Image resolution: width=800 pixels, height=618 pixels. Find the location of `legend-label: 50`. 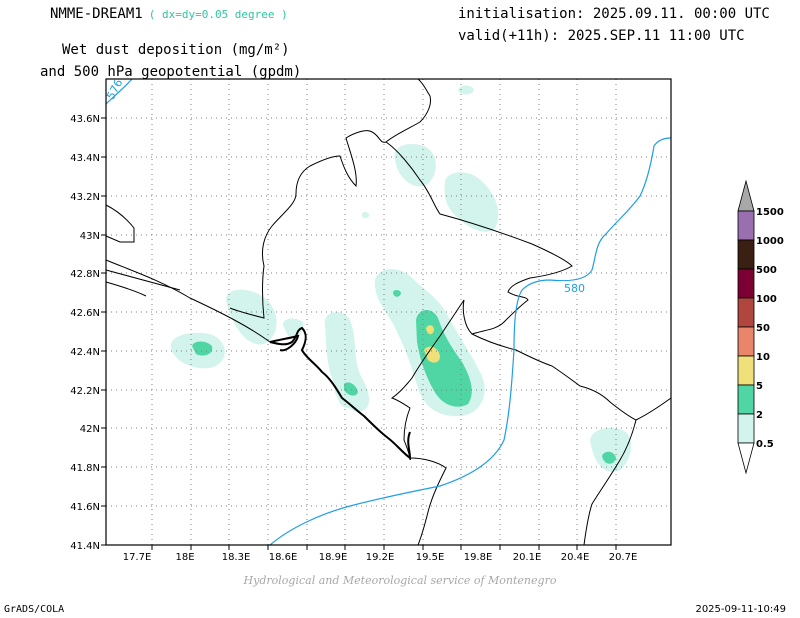

legend-label: 50 is located at coordinates (763, 328).